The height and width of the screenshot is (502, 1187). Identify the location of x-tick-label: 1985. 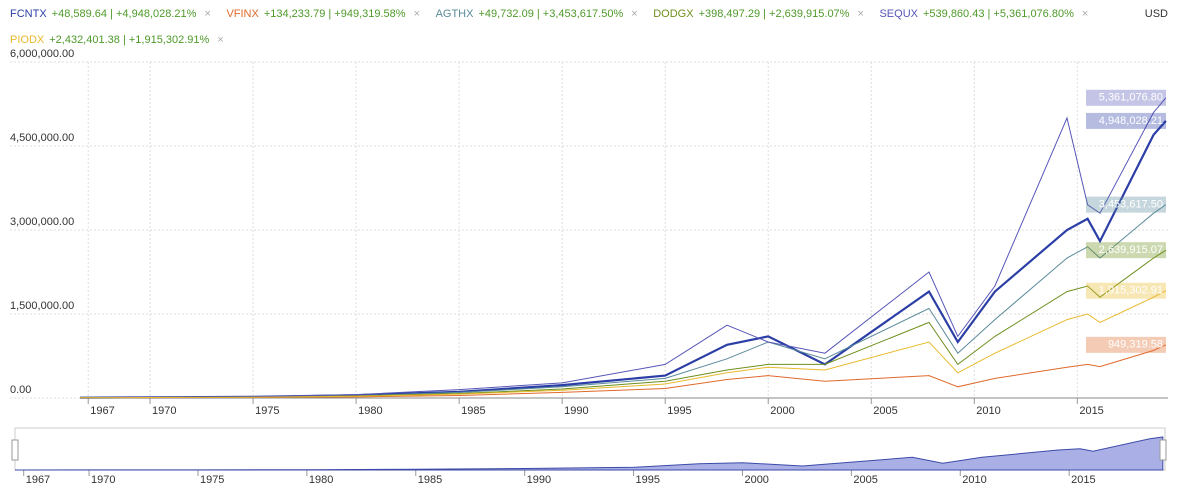
(473, 411).